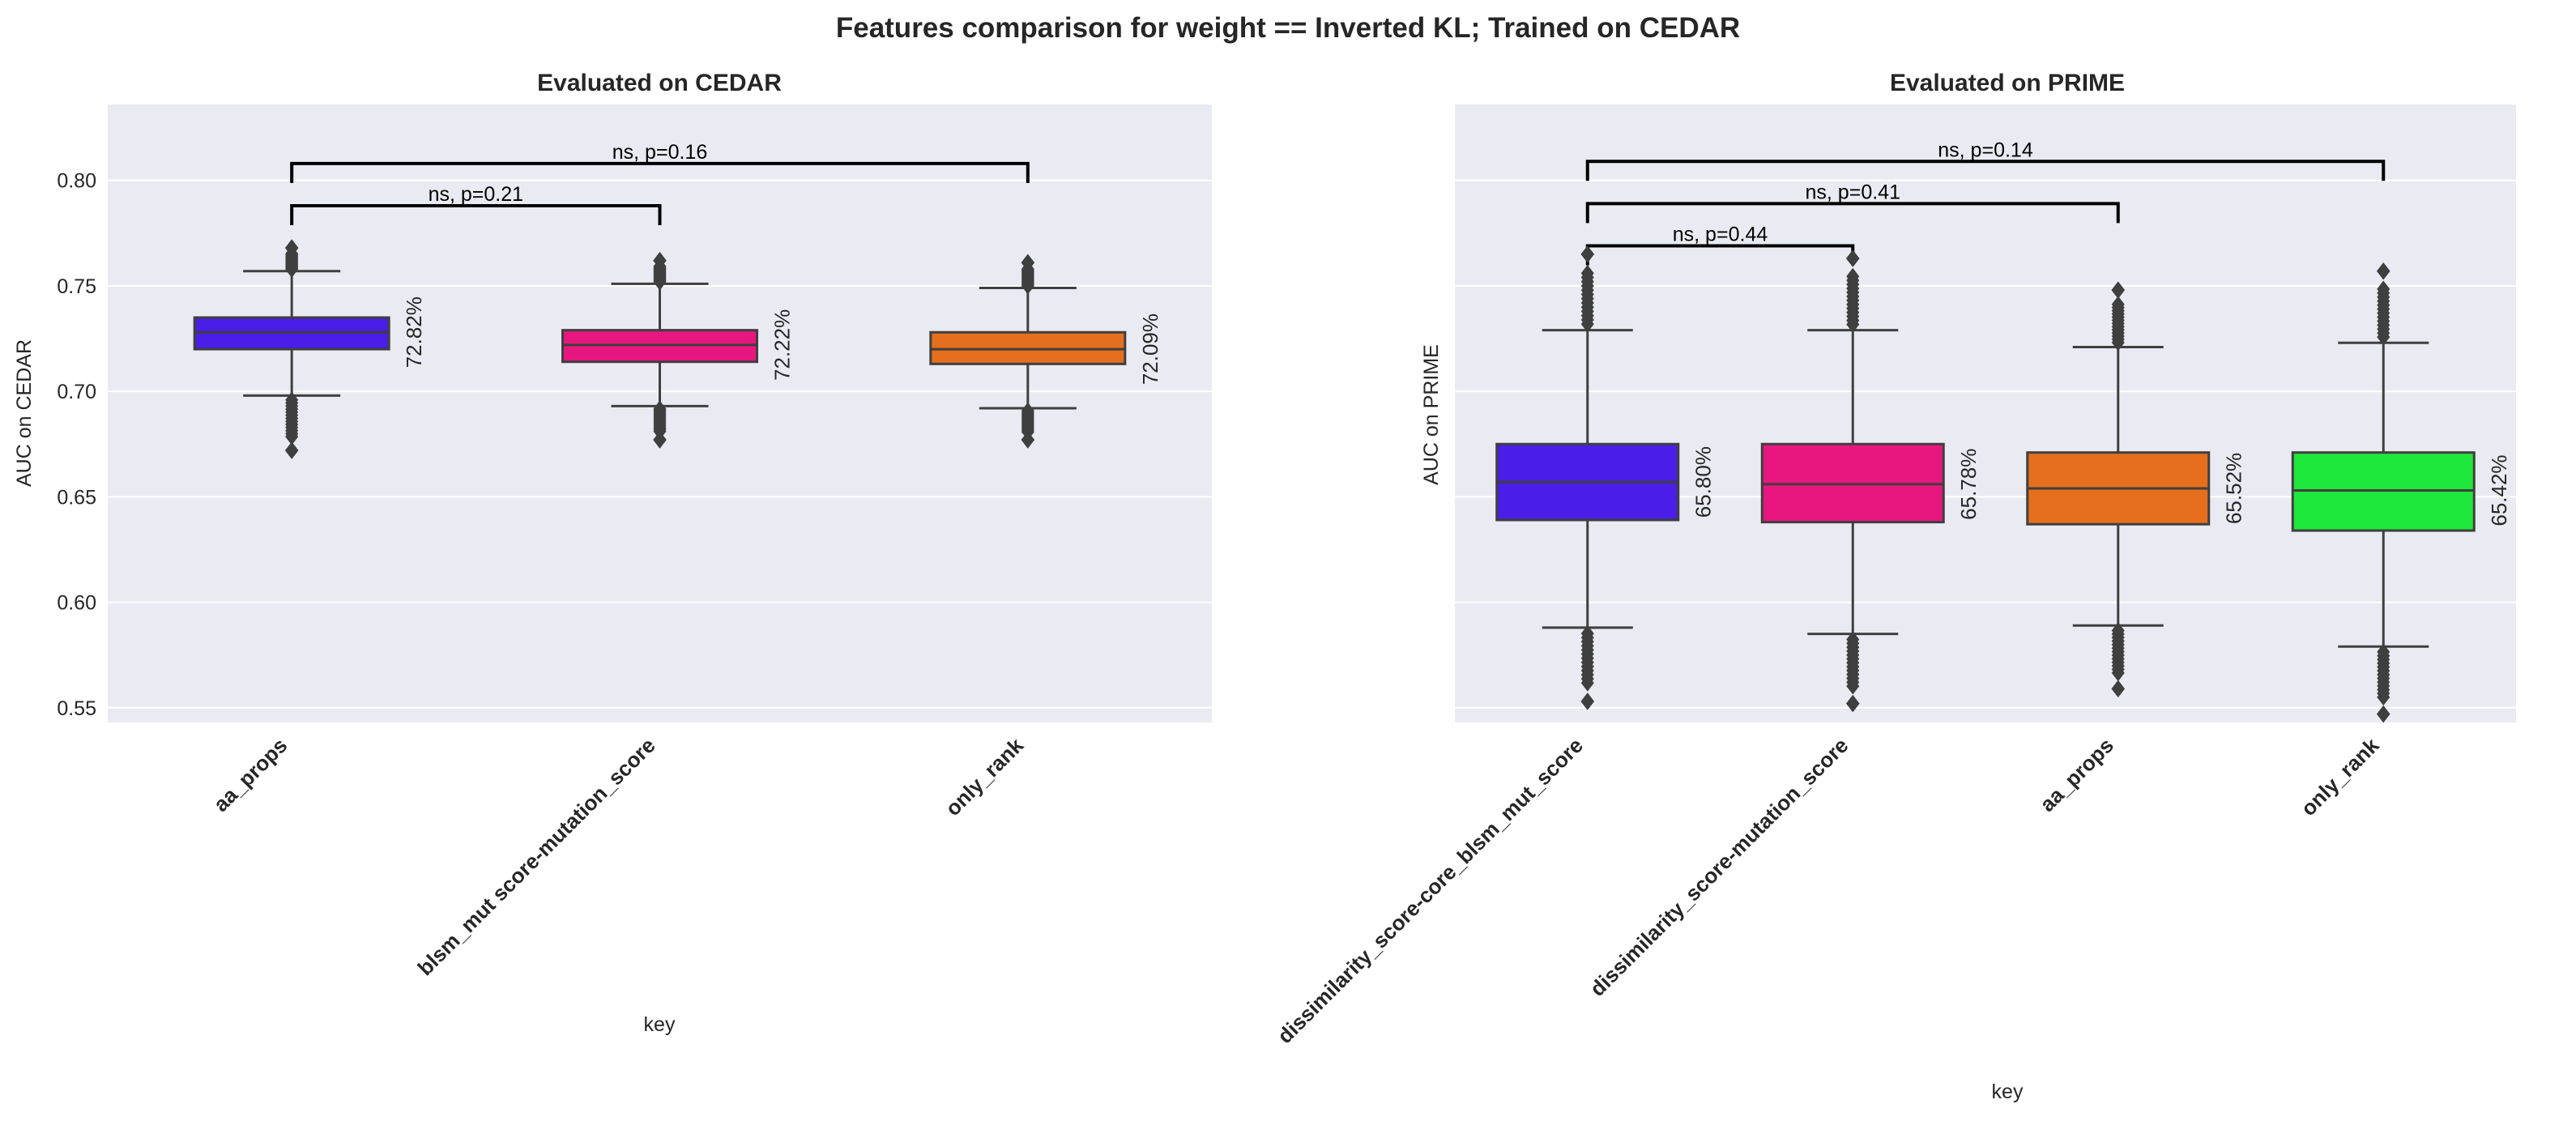 The width and height of the screenshot is (2576, 1121). I want to click on significance-label: ns, p=0.14, so click(1985, 150).